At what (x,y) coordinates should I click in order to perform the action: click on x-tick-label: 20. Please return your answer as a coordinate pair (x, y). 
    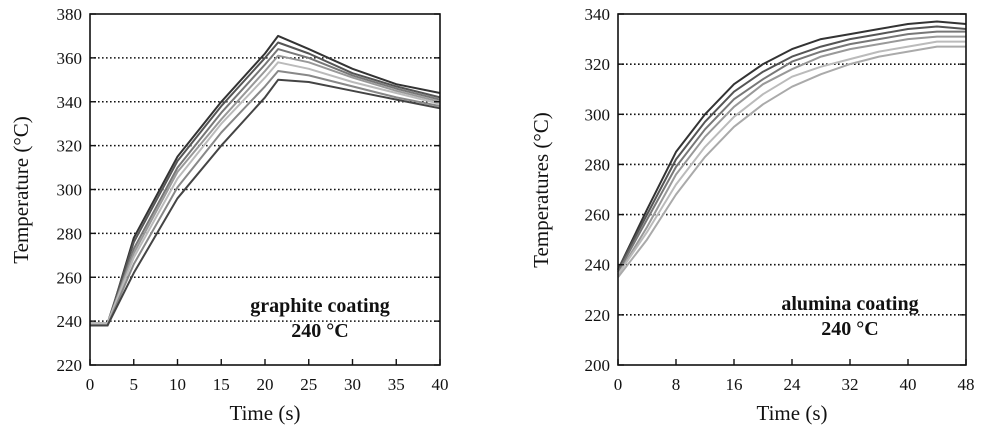
    Looking at the image, I should click on (265, 384).